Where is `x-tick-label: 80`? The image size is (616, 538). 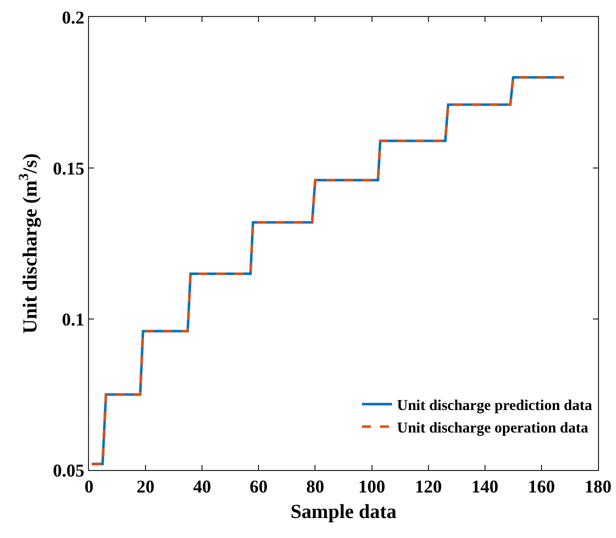 x-tick-label: 80 is located at coordinates (315, 486).